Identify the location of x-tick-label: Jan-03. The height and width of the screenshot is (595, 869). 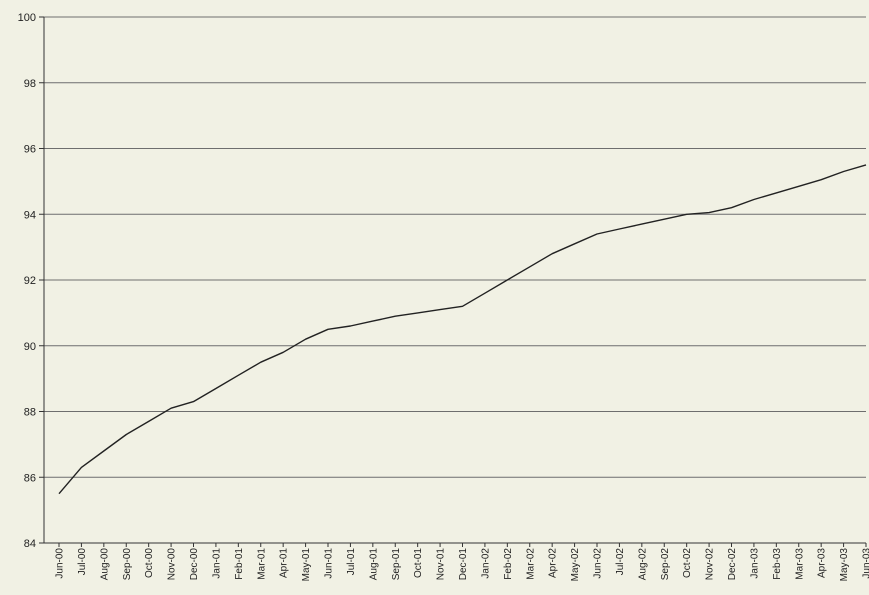
(754, 563).